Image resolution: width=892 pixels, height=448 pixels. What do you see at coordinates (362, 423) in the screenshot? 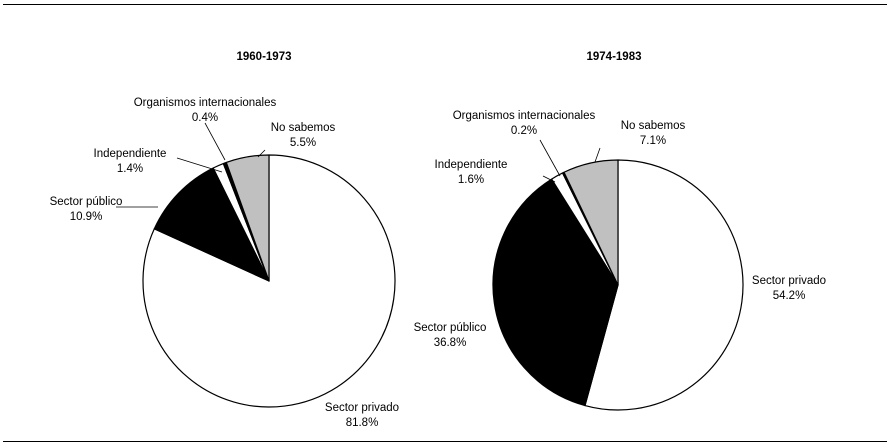
I see `slice-value-sector-privado: 81.8%` at bounding box center [362, 423].